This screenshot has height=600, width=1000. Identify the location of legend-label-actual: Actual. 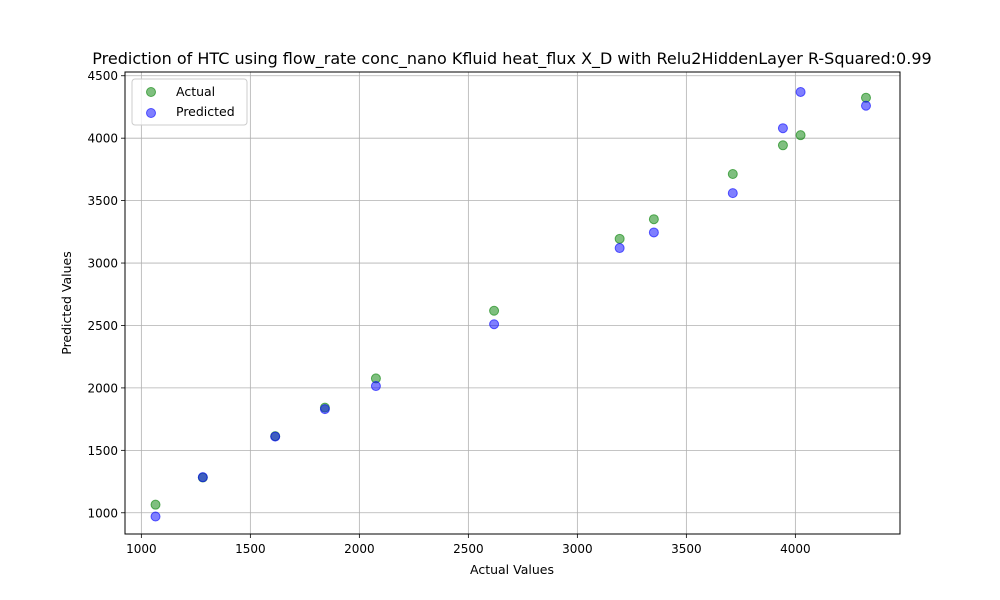
(195, 91).